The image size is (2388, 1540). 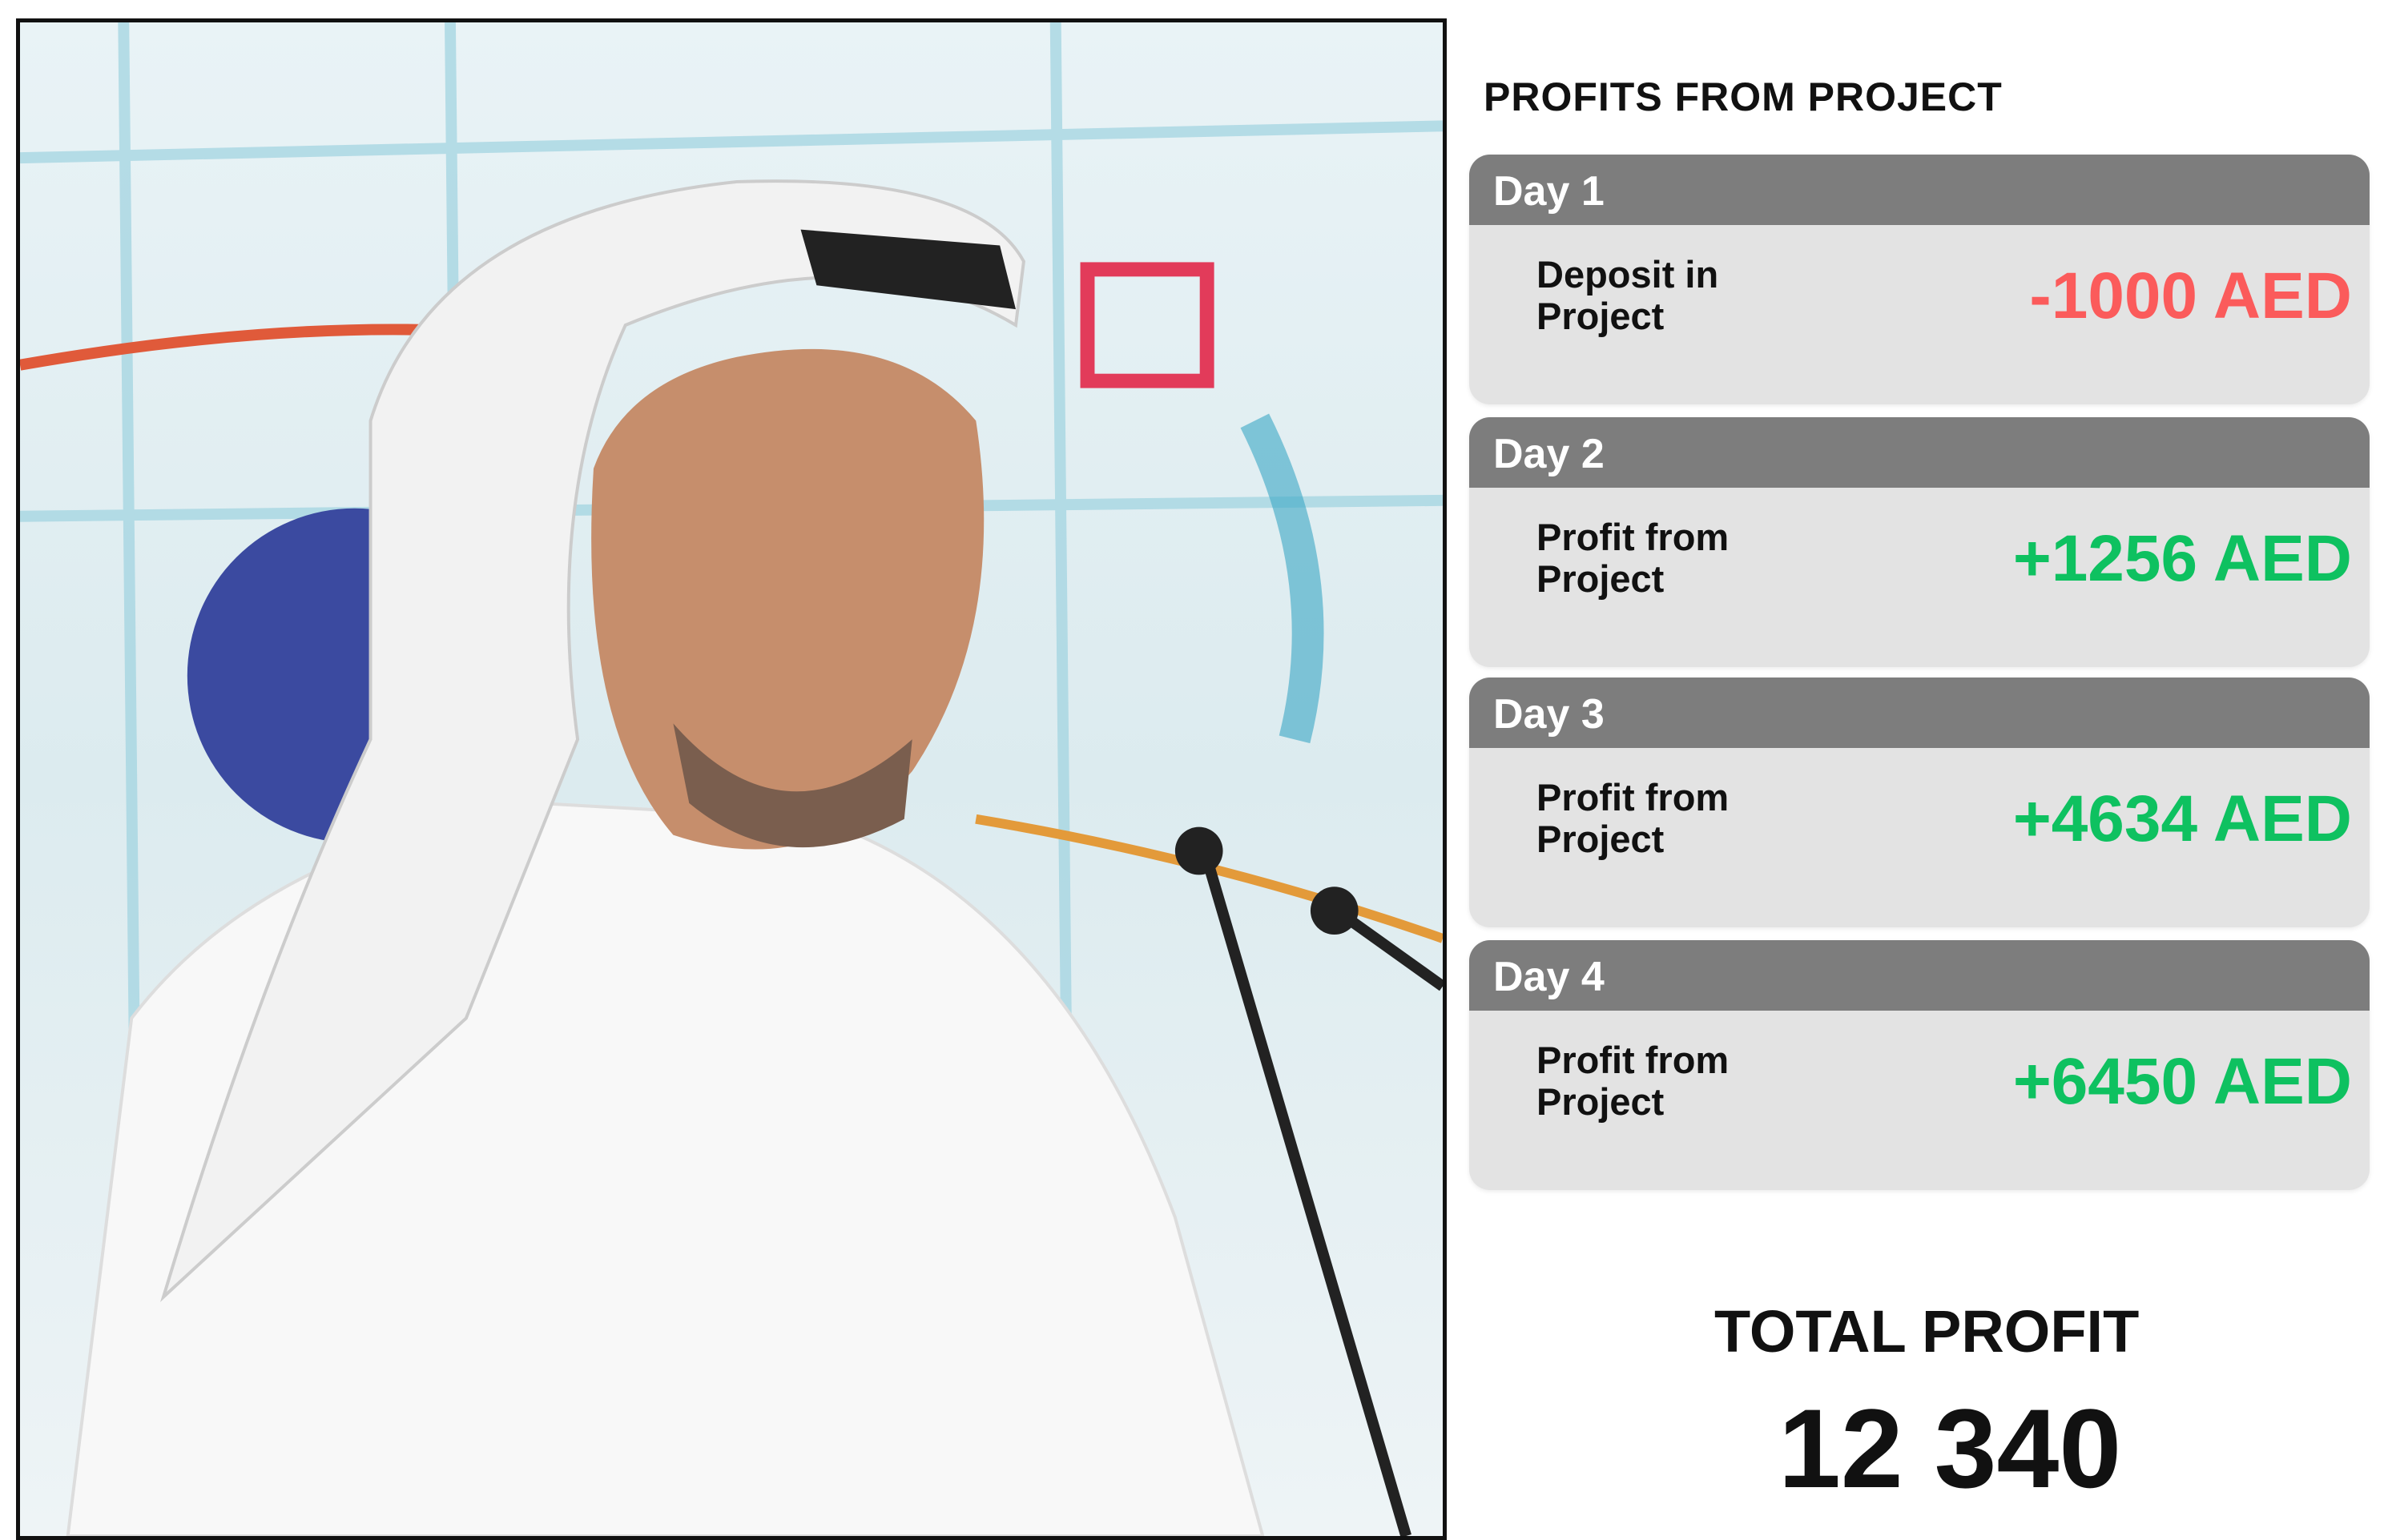 I want to click on day-card-3: Day 3 Profit from Project +4634 AED, so click(x=1919, y=802).